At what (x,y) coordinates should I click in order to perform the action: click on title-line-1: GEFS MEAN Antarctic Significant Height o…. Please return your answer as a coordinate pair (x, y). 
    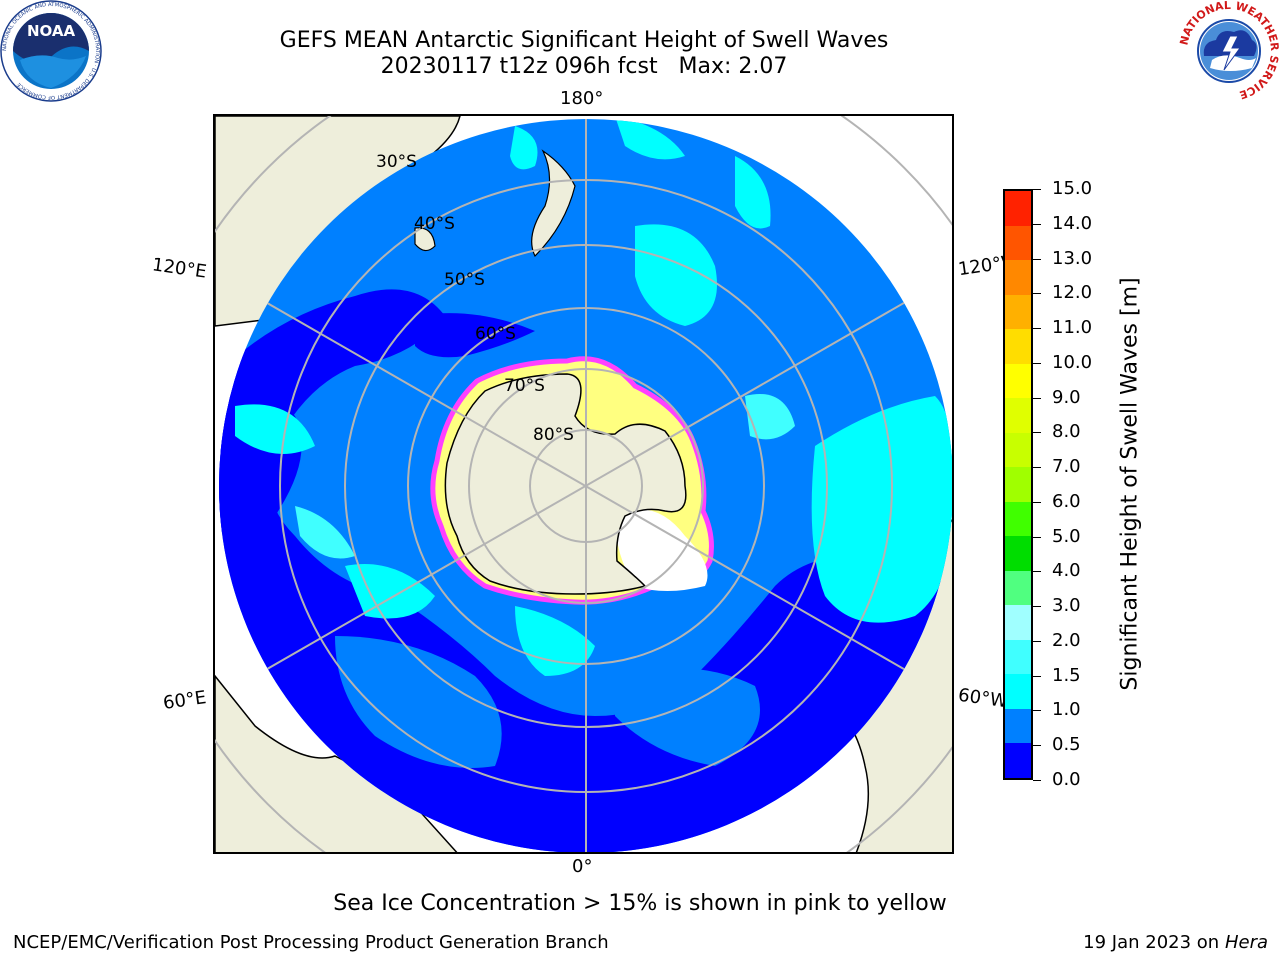
    Looking at the image, I should click on (584, 40).